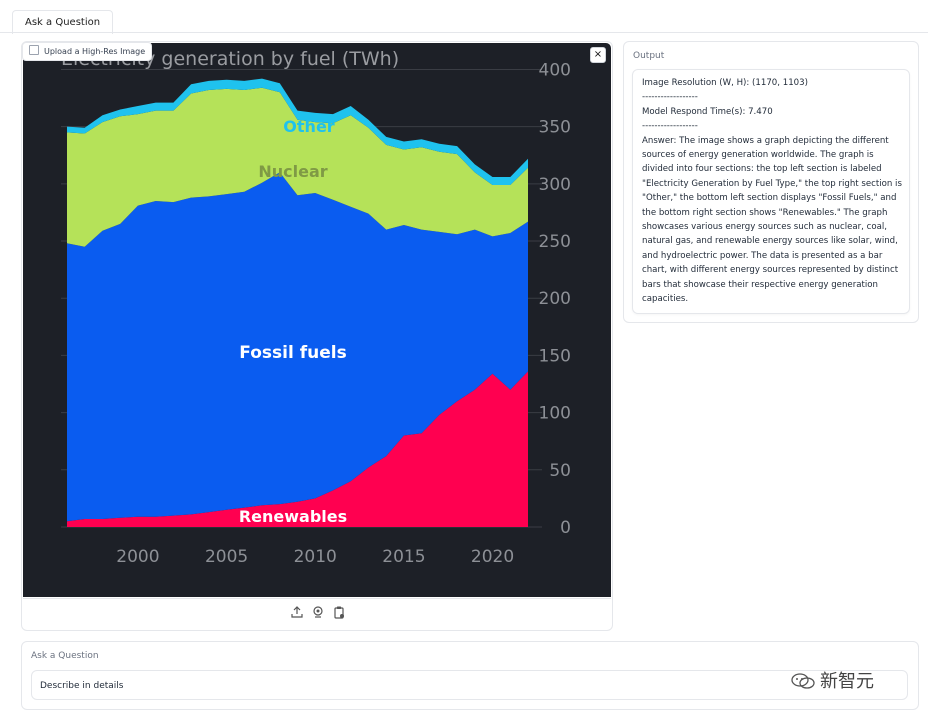  I want to click on y-tick-label: 0, so click(565, 528).